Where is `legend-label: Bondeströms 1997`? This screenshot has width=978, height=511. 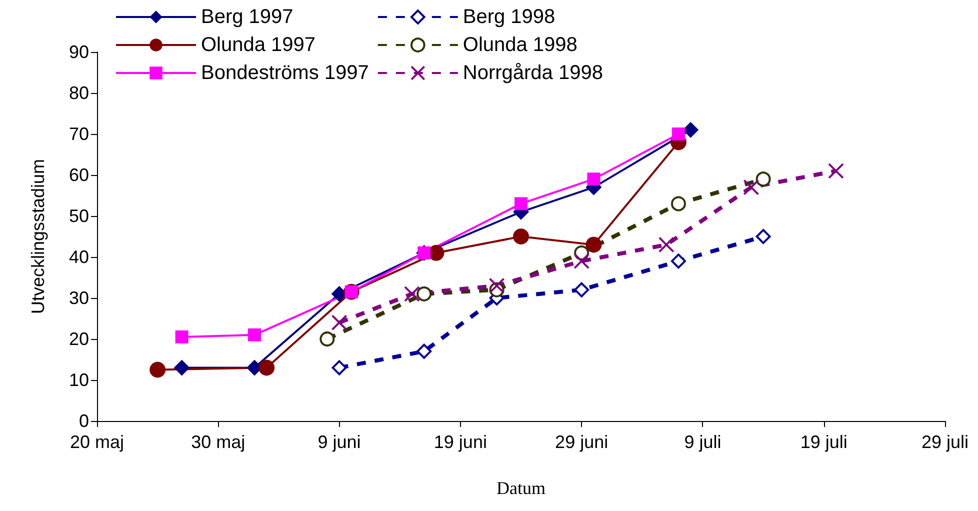 legend-label: Bondeströms 1997 is located at coordinates (285, 73).